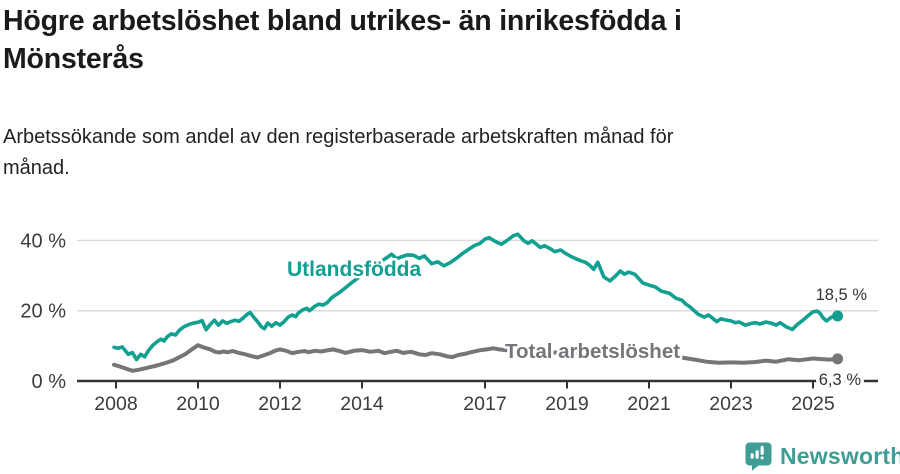 The height and width of the screenshot is (474, 900). What do you see at coordinates (813, 404) in the screenshot?
I see `x-tick-label-2025: 2025` at bounding box center [813, 404].